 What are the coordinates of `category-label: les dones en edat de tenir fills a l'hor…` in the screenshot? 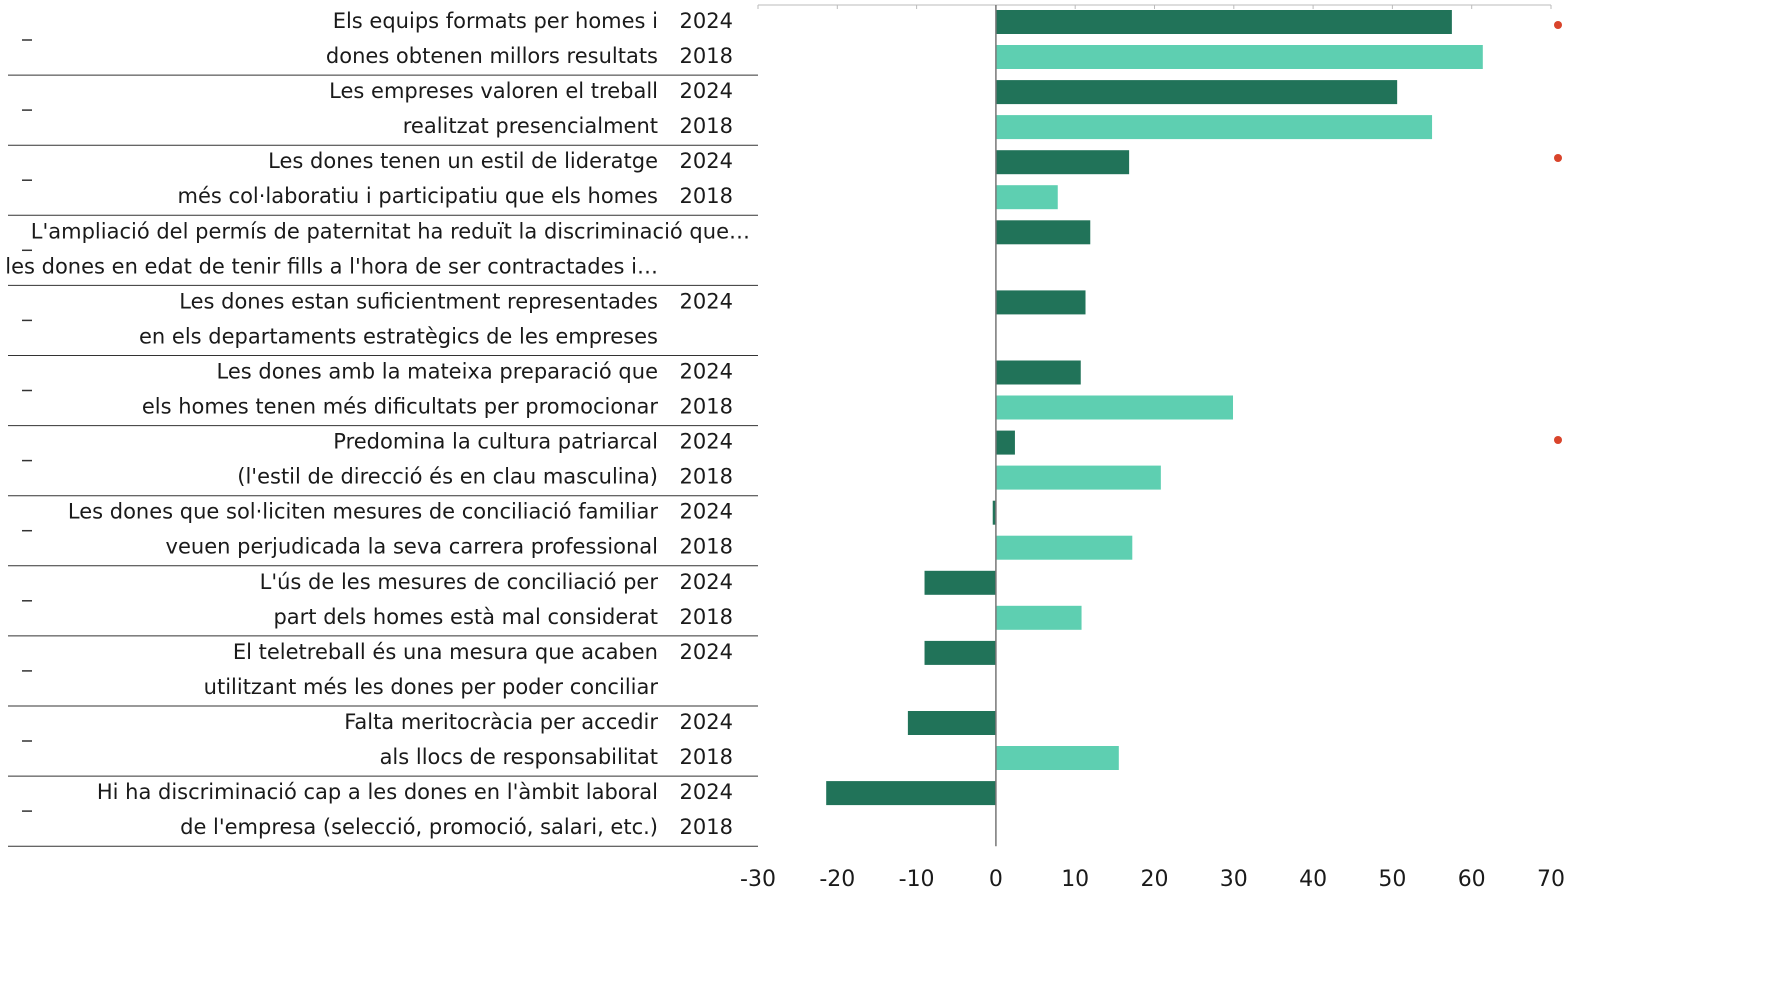 It's located at (331, 266).